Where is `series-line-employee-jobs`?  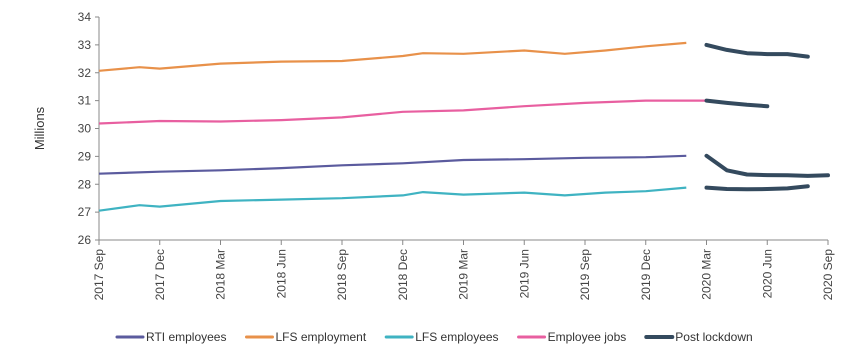 series-line-employee-jobs is located at coordinates (402, 112).